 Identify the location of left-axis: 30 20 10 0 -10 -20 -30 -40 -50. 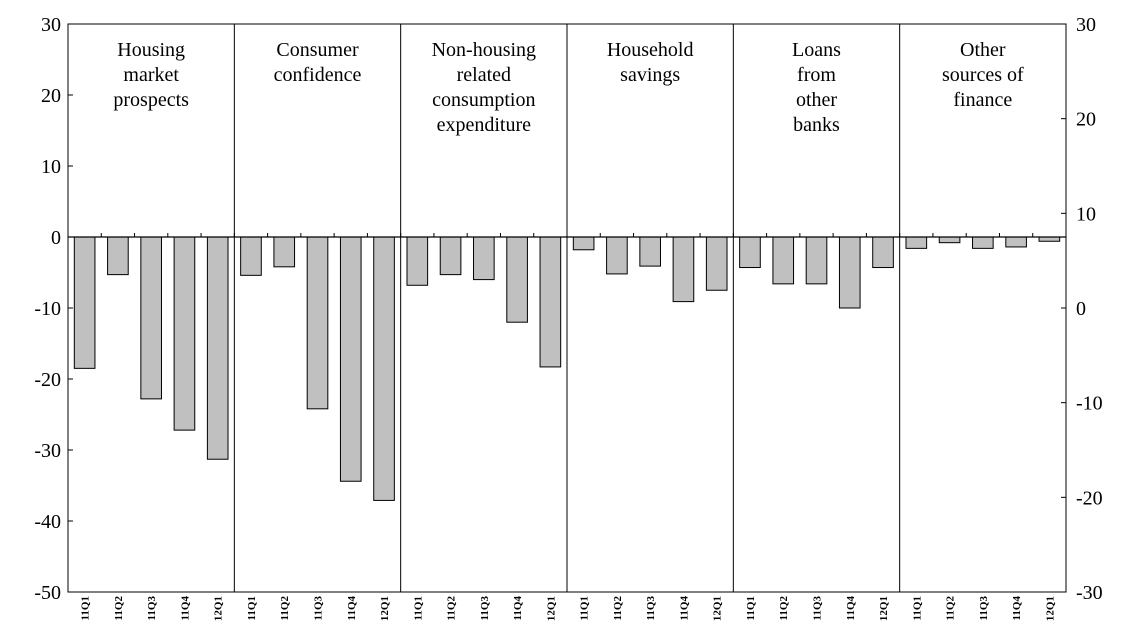
(53, 309).